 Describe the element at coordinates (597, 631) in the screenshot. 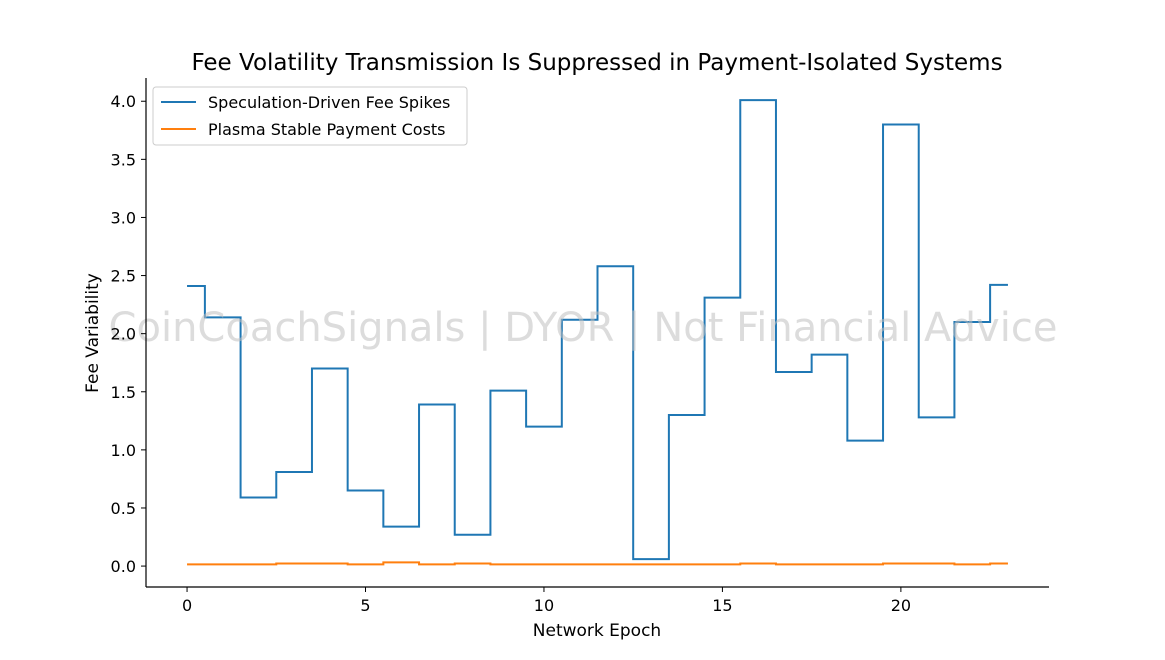

I see `x-axis-label: Network Epoch` at that location.